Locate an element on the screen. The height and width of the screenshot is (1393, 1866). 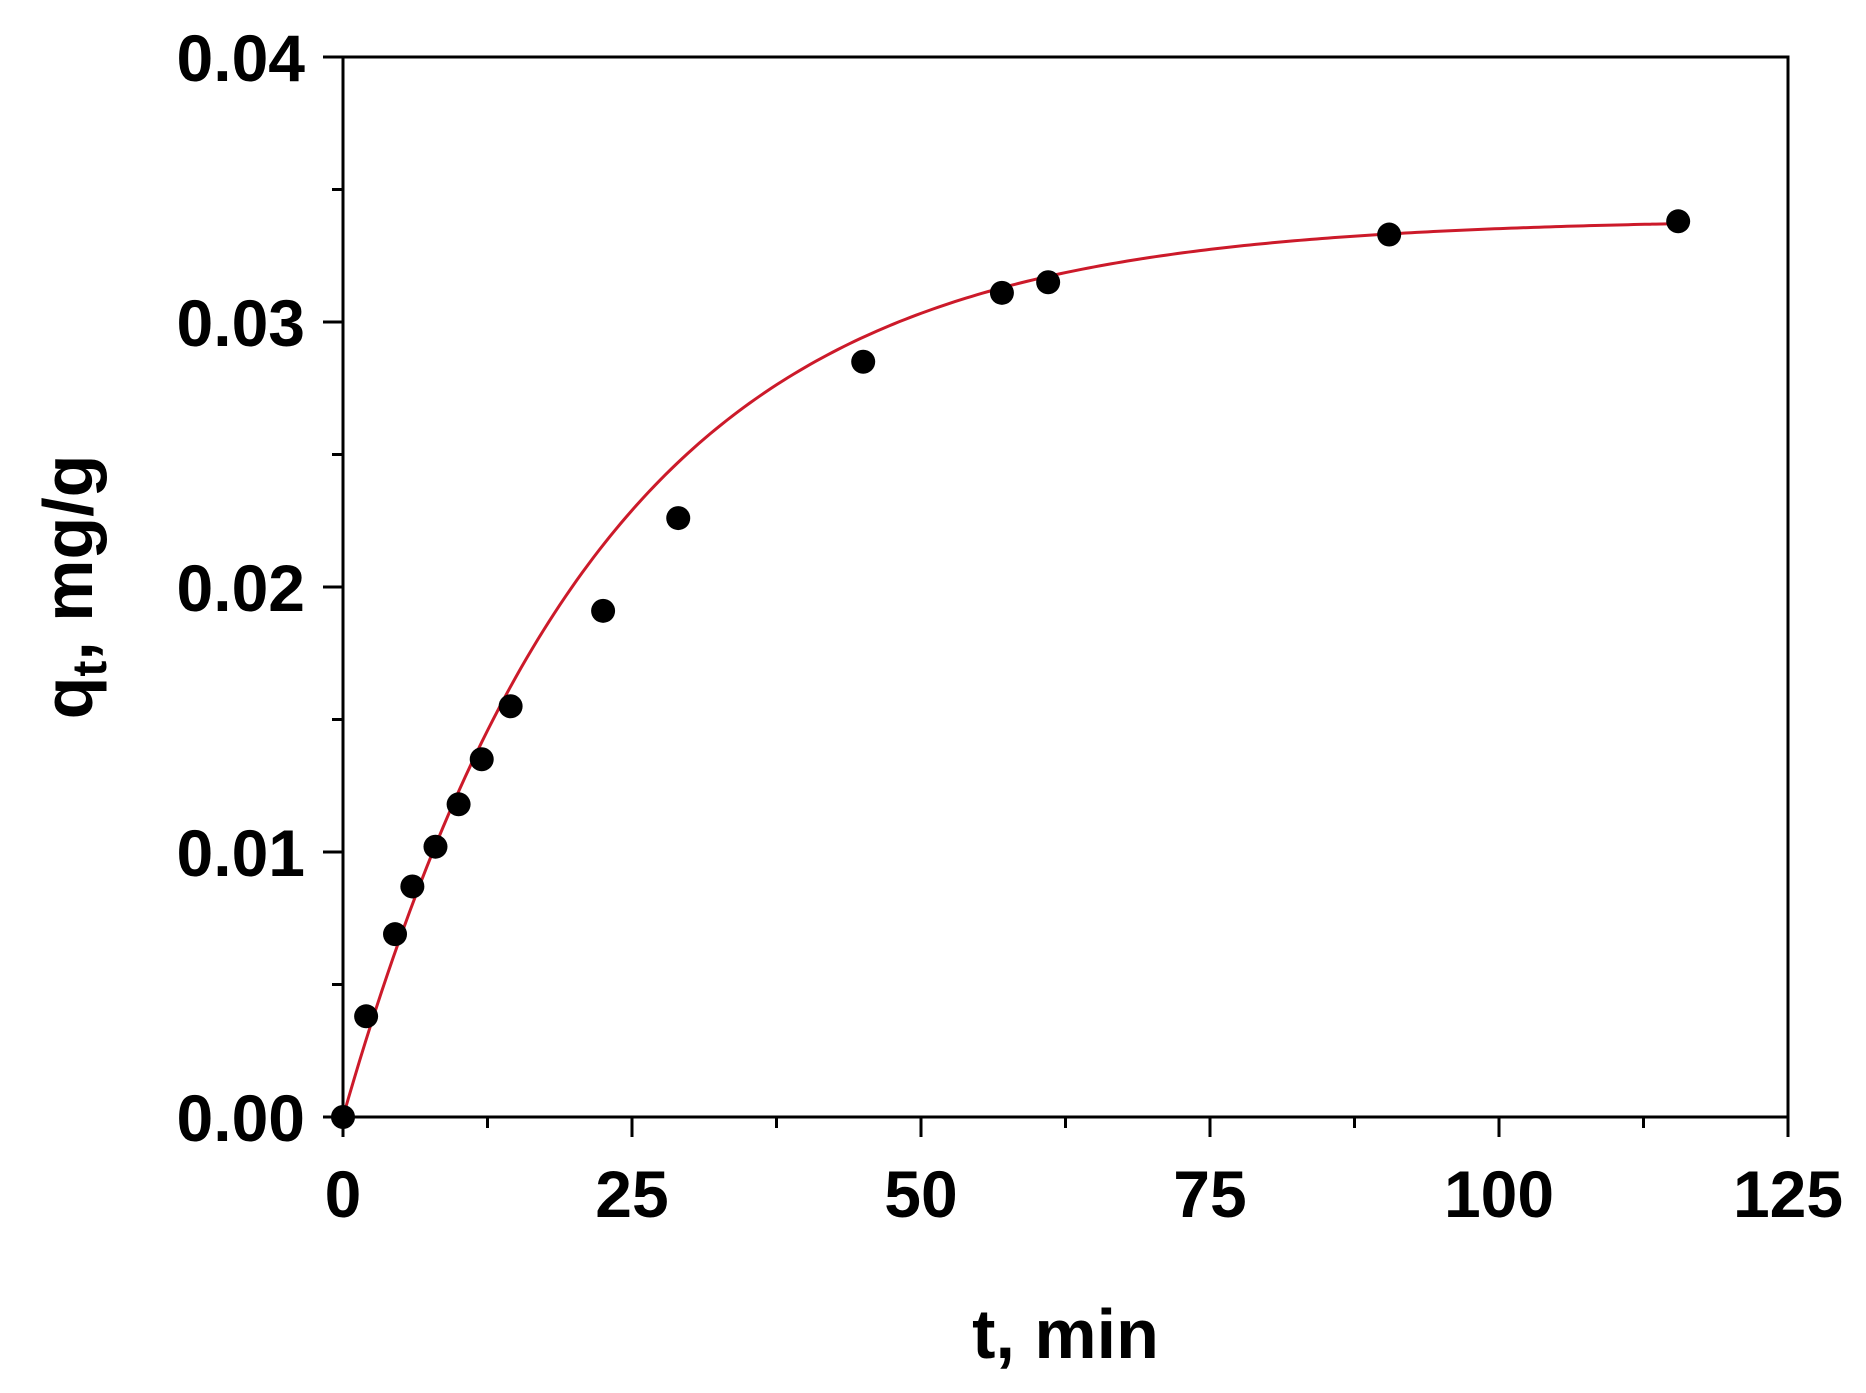
y-axis-title: qt, mg/g is located at coordinates (73, 587).